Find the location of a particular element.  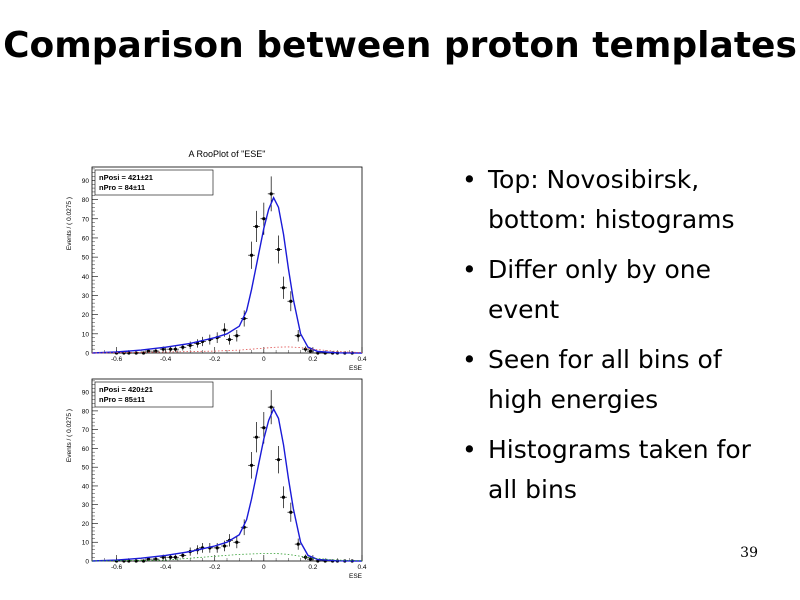

bullet-text: Seen for all bins of high energies is located at coordinates (605, 379).